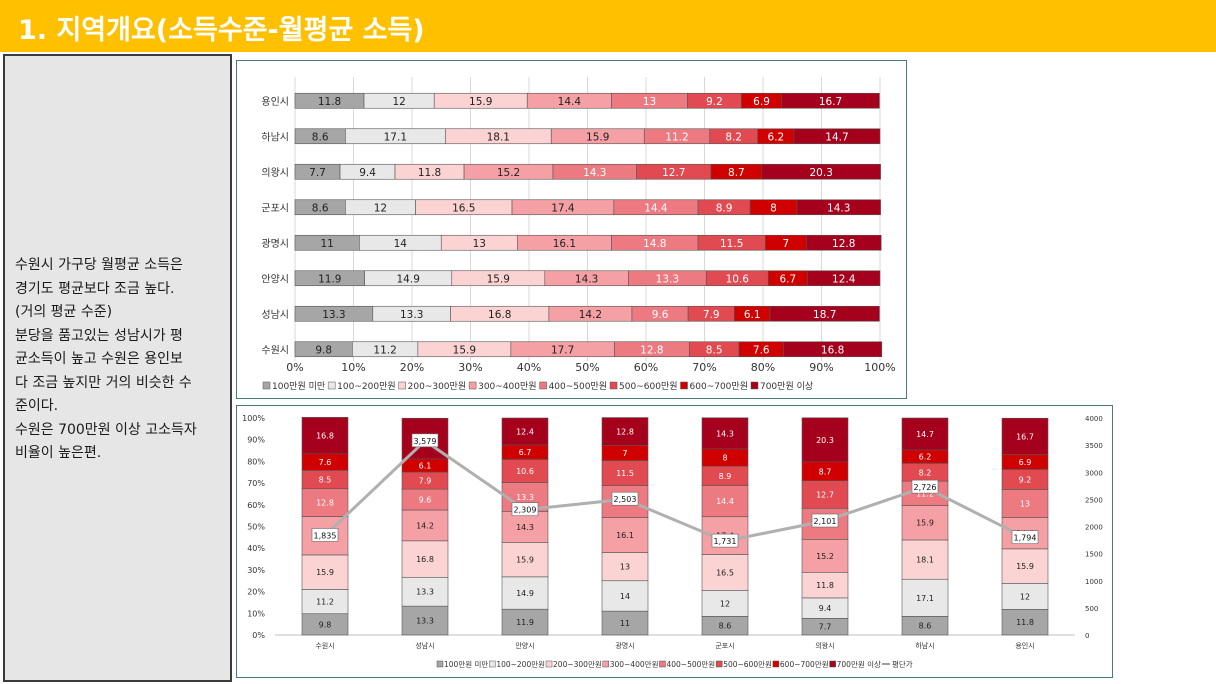 The image size is (1216, 684). What do you see at coordinates (625, 596) in the screenshot?
I see `data-label: 14` at bounding box center [625, 596].